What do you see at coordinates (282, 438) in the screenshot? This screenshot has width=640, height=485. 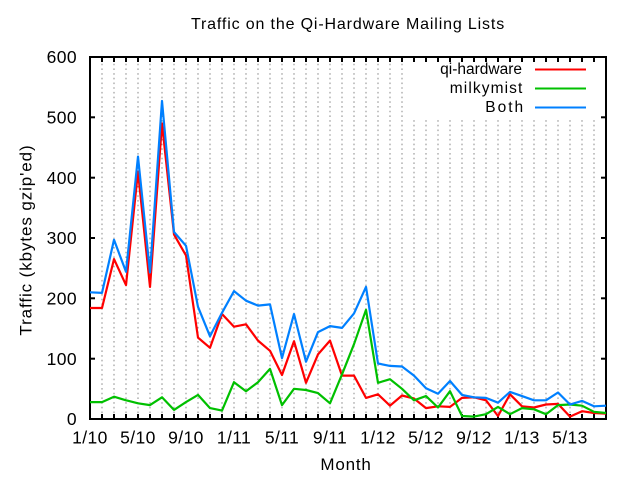 I see `svg-text: 5/11` at bounding box center [282, 438].